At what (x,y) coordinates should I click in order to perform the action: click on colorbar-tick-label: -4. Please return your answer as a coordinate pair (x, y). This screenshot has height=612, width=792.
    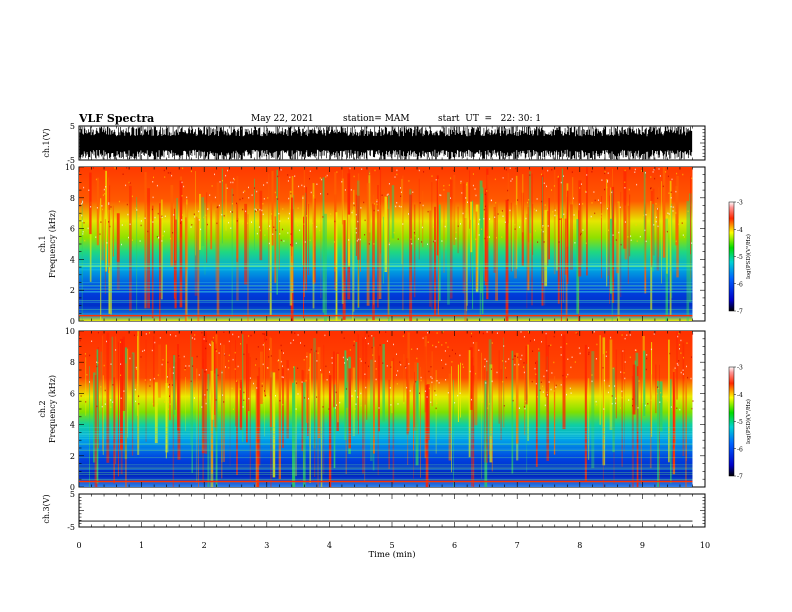
    Looking at the image, I should click on (740, 230).